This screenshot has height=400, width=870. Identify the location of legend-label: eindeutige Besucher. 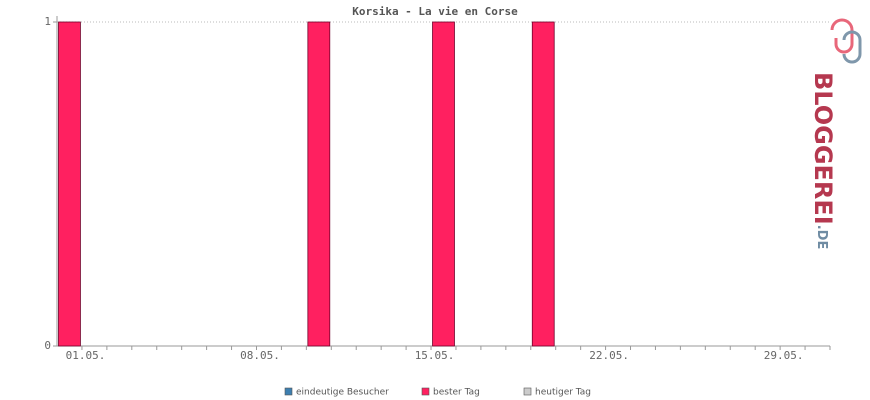
(342, 393).